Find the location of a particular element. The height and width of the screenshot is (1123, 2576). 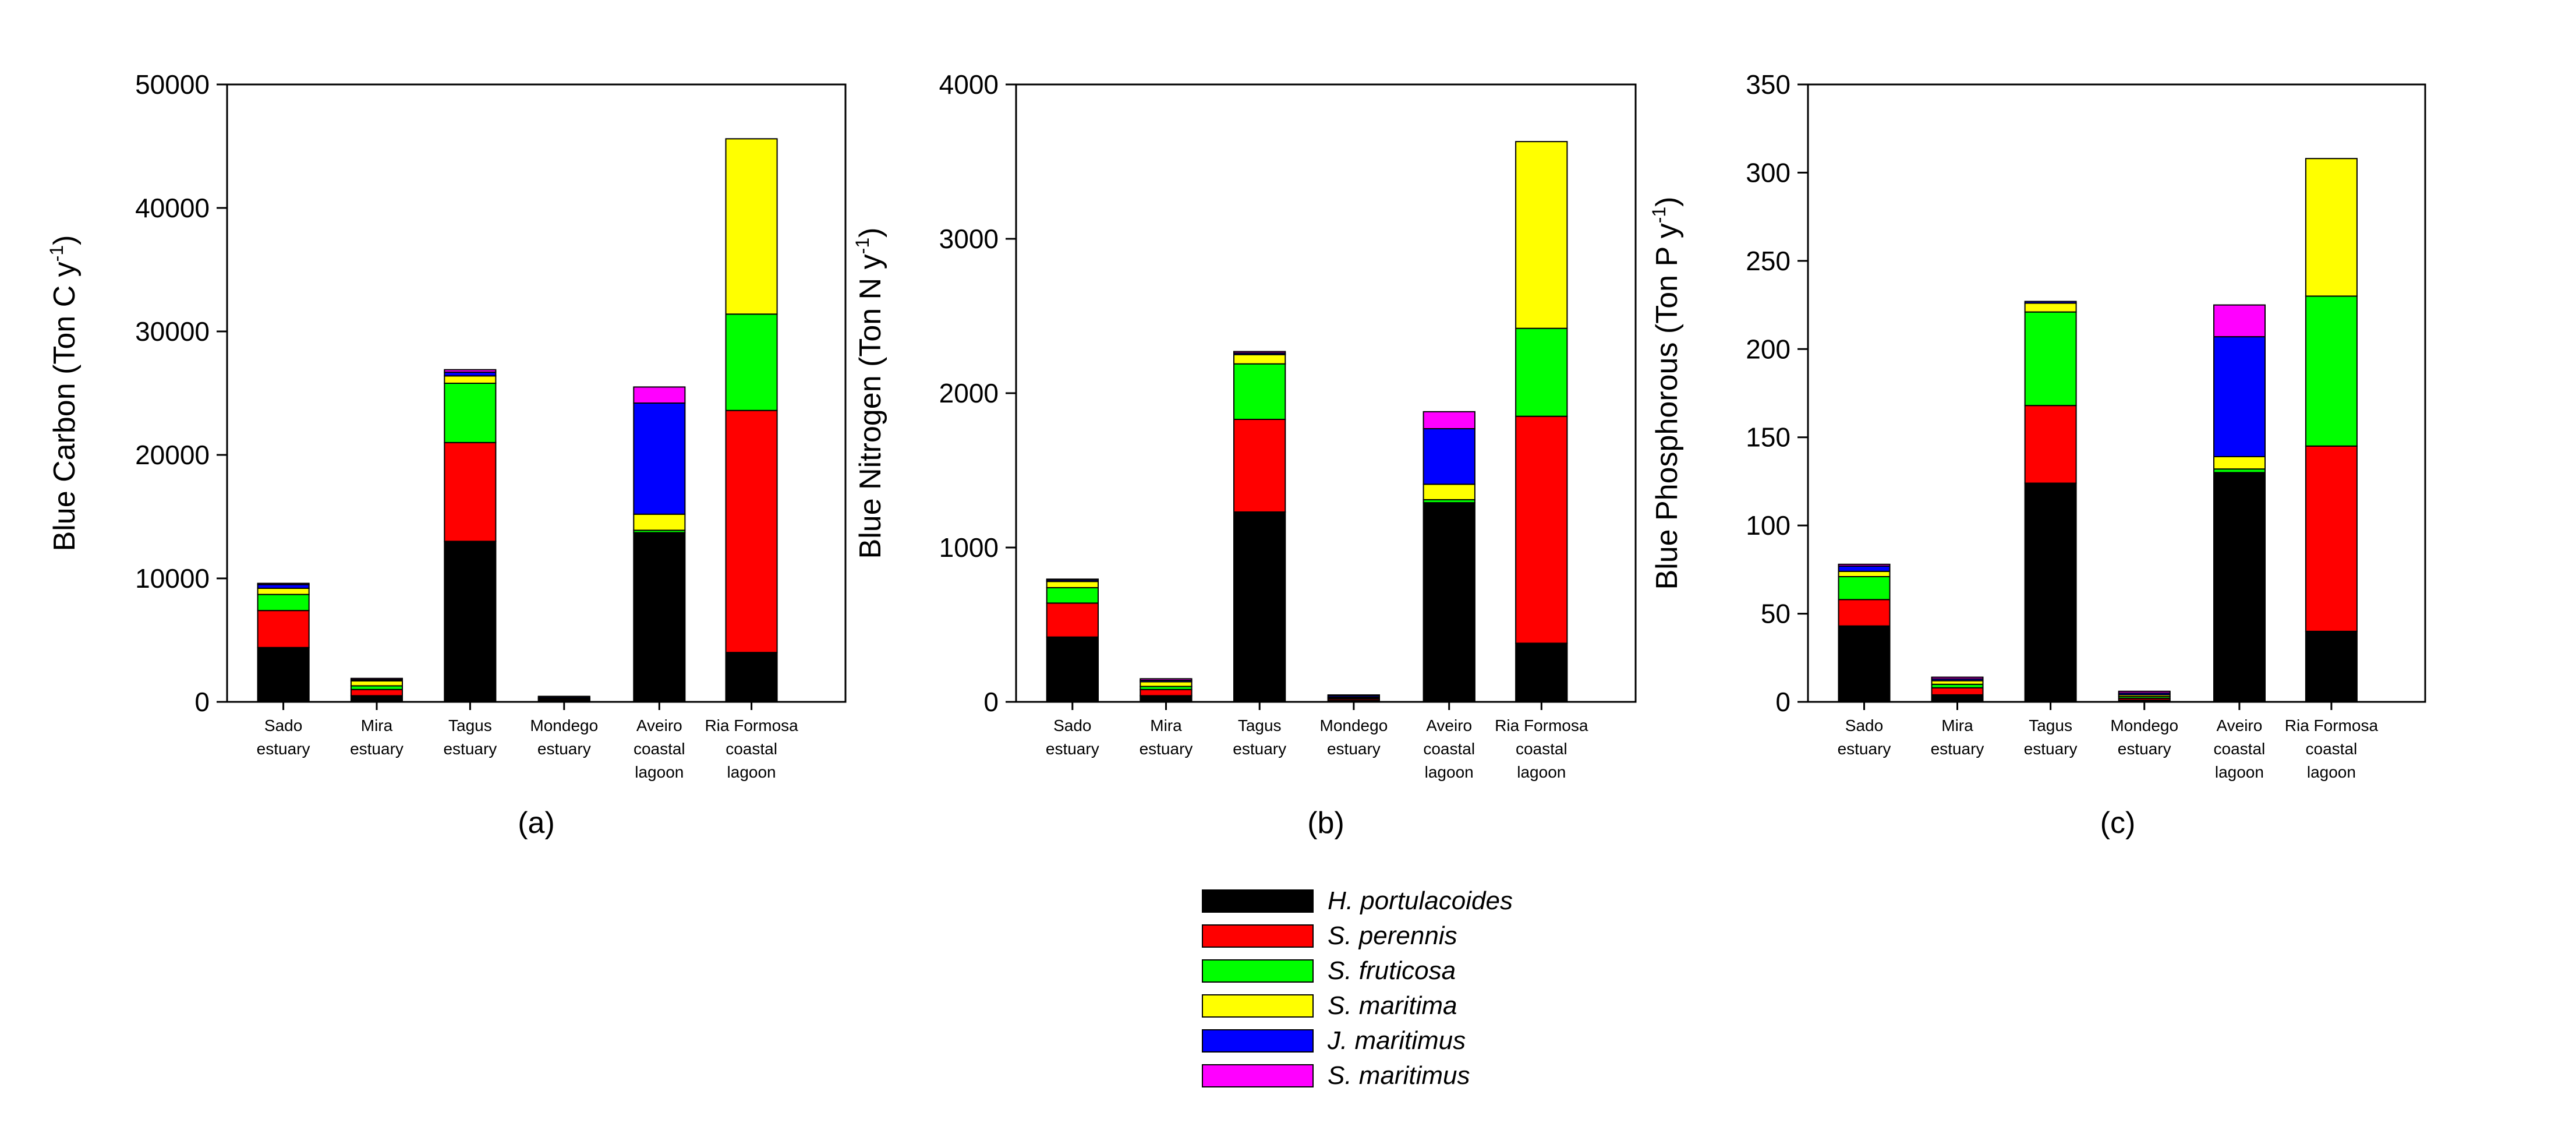

y-tick-label: 250 is located at coordinates (1768, 261).